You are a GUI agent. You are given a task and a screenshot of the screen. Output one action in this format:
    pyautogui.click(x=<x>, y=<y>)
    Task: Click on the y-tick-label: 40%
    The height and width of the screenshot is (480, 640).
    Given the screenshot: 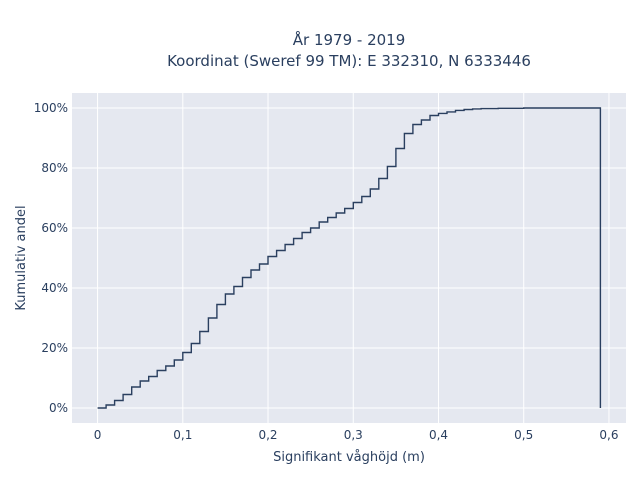 What is the action you would take?
    pyautogui.click(x=54, y=288)
    